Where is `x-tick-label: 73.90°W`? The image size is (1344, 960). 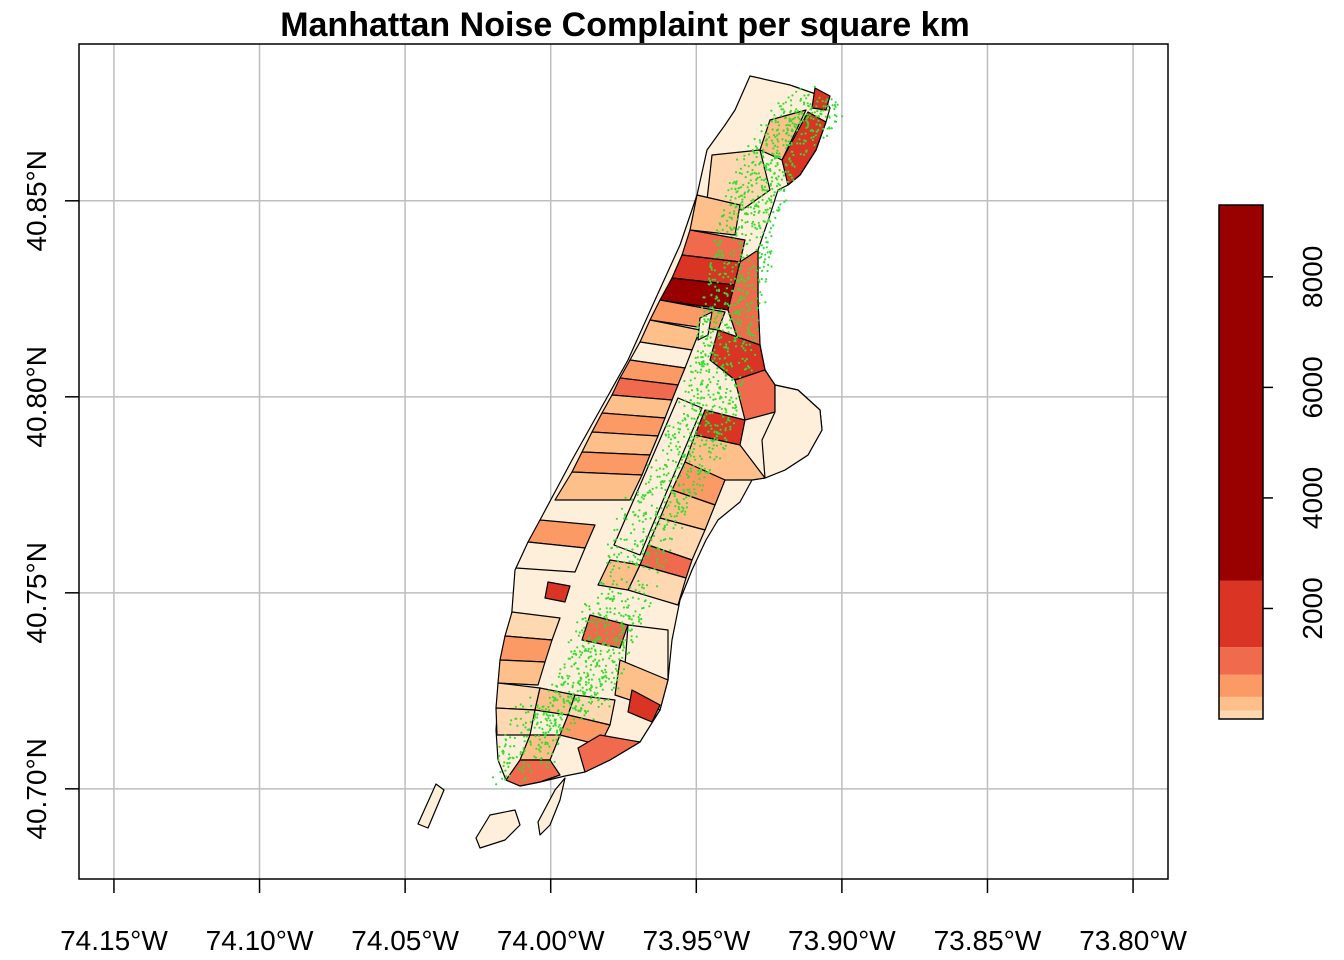 x-tick-label: 73.90°W is located at coordinates (842, 940).